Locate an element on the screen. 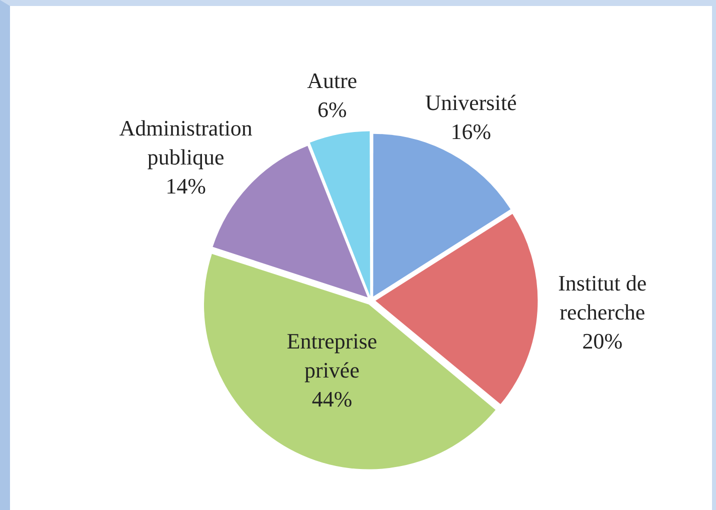 The image size is (716, 510). slice-label: Entreprise privée is located at coordinates (332, 355).